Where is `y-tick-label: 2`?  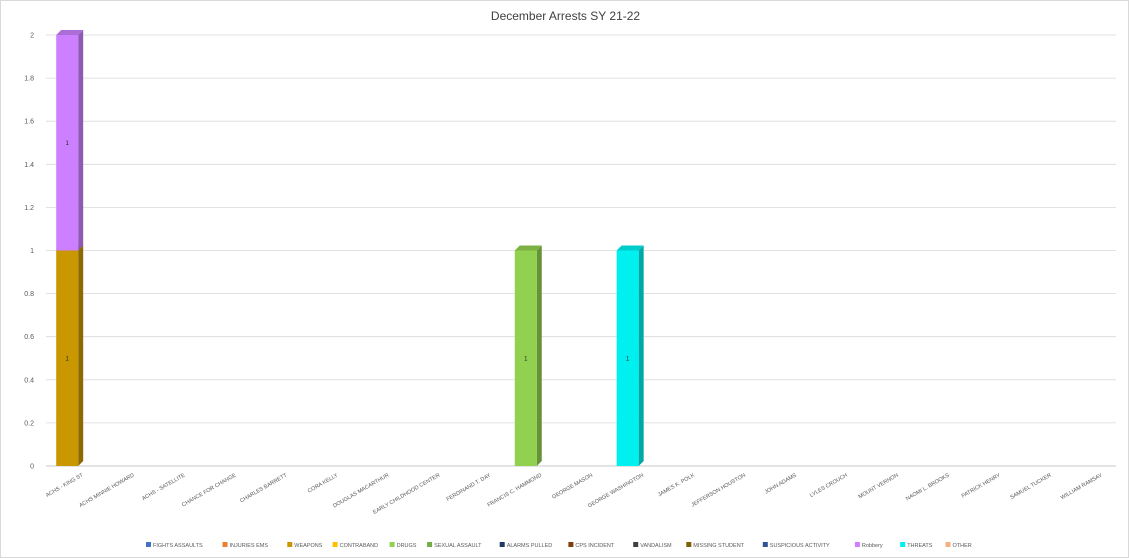
y-tick-label: 2 is located at coordinates (32, 36).